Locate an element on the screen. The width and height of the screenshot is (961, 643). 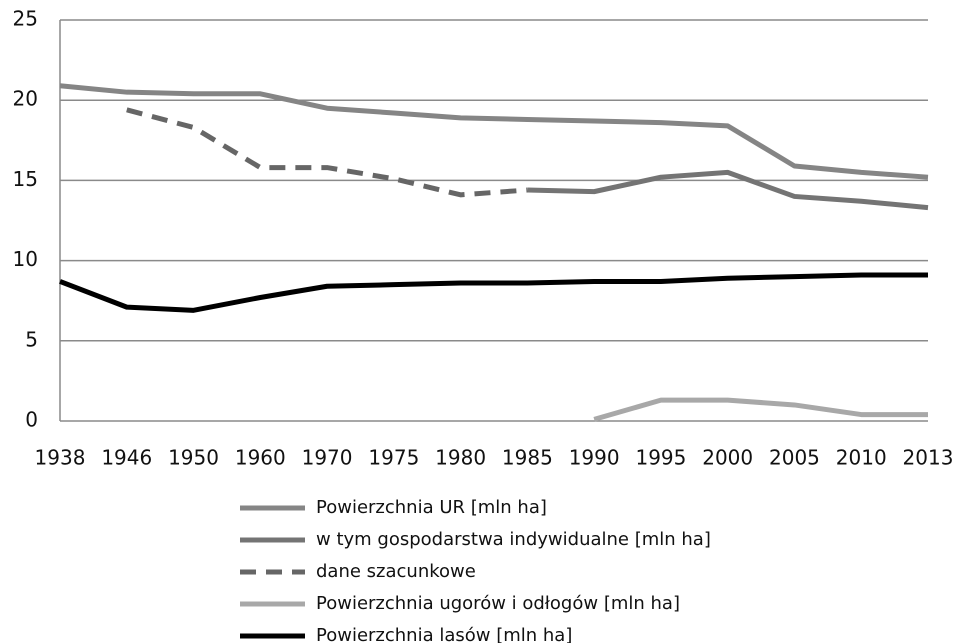
x-tick-label: 1950 is located at coordinates (193, 458).